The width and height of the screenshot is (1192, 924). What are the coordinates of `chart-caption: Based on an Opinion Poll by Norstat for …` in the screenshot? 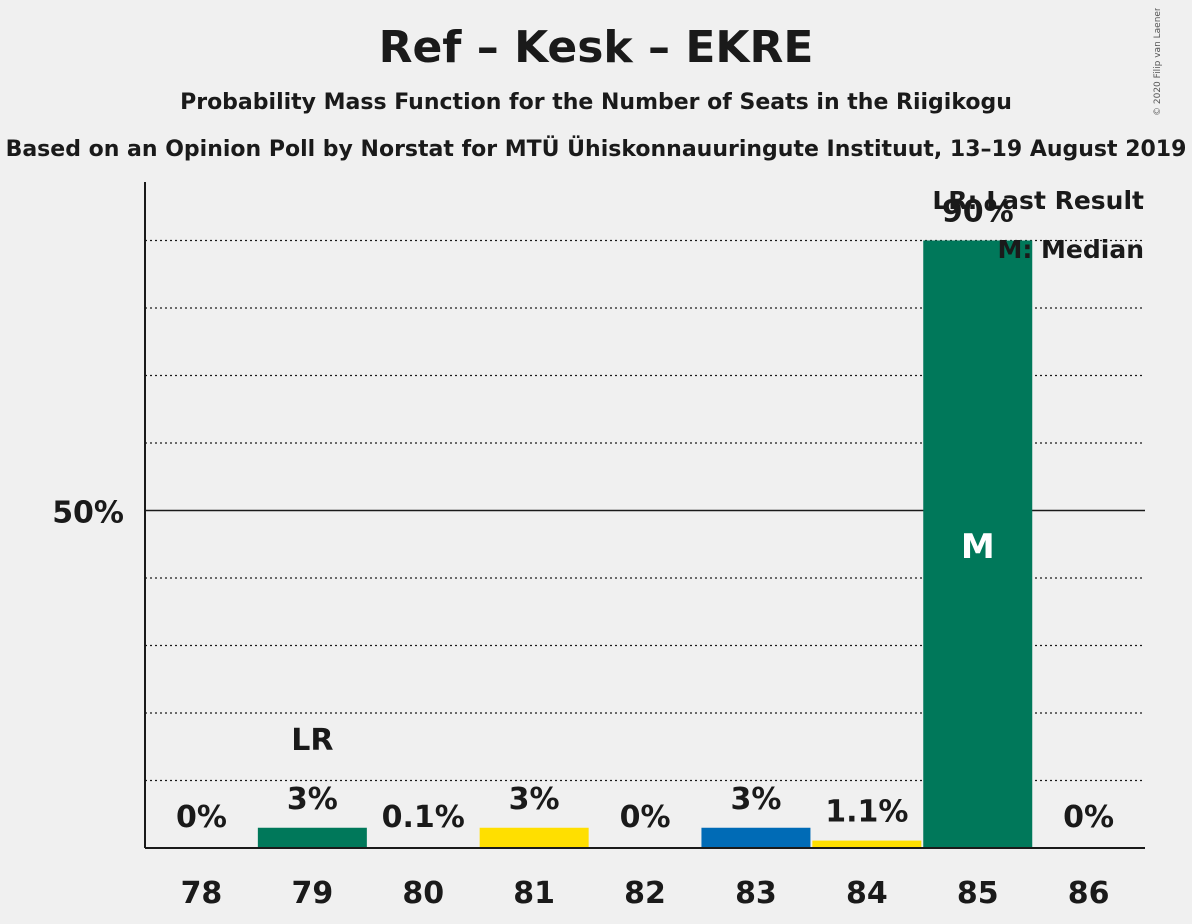 It's located at (596, 149).